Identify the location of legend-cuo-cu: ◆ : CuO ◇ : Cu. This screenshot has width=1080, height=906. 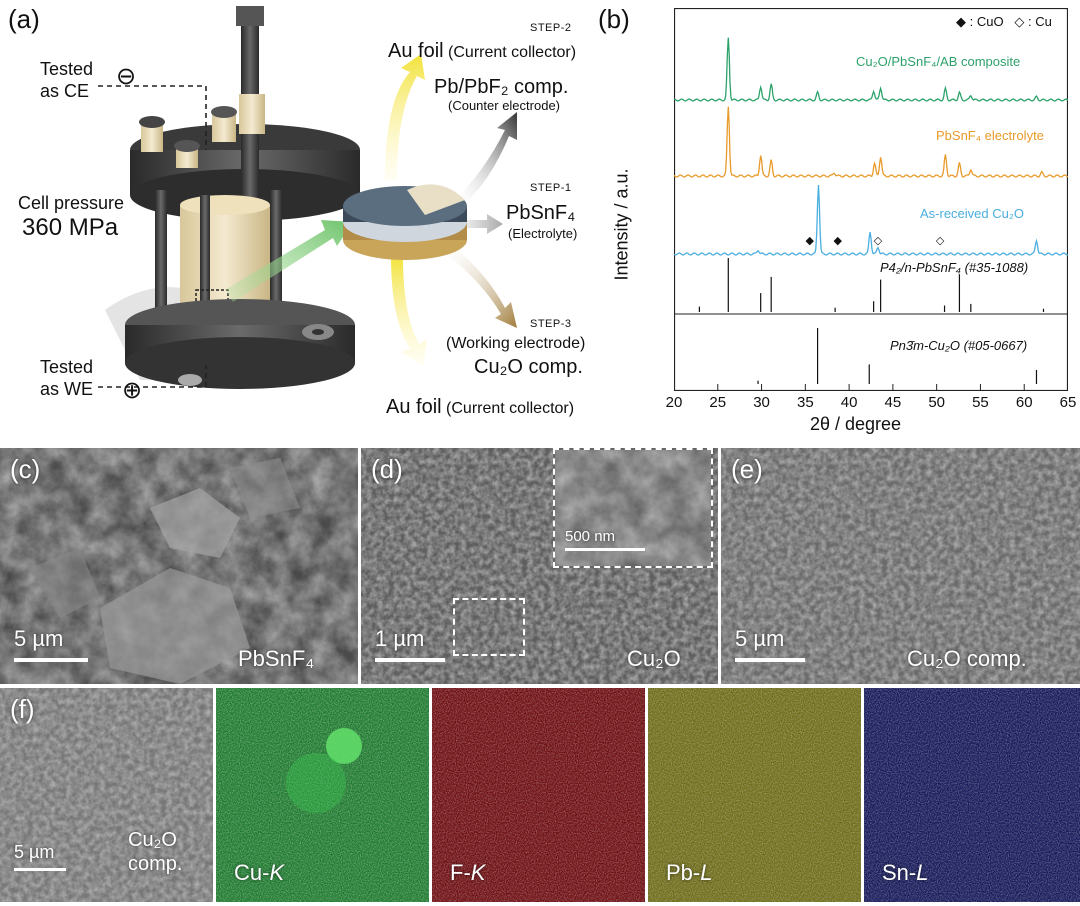
(1004, 22).